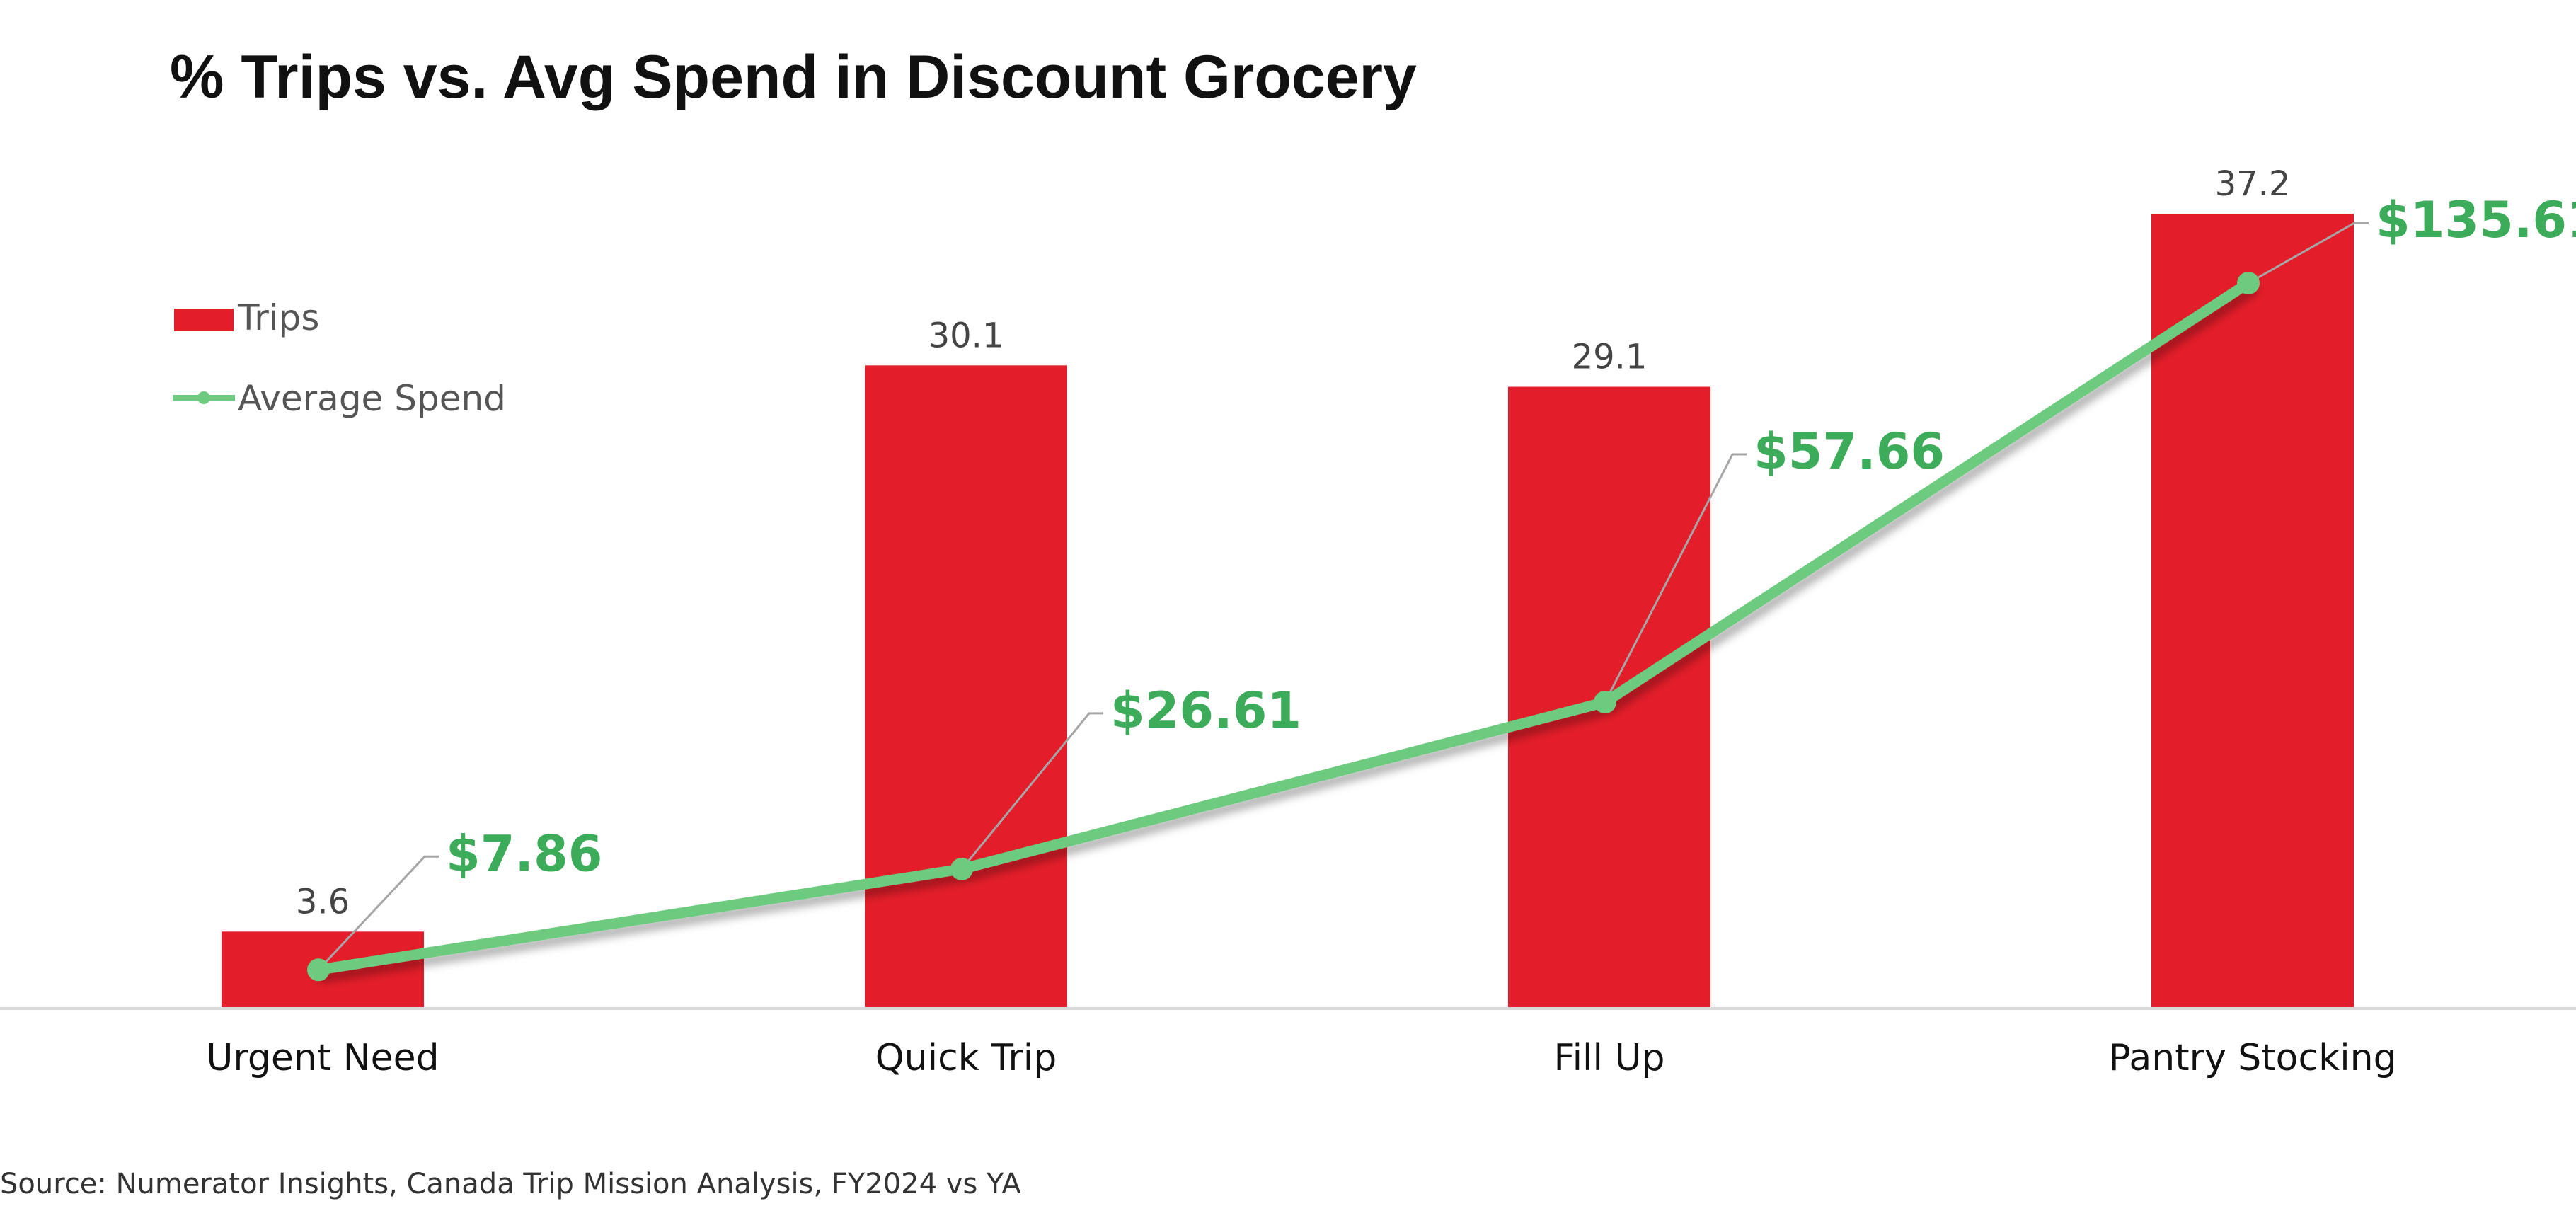 The height and width of the screenshot is (1206, 2576). I want to click on spend-marker-fill-up, so click(1605, 702).